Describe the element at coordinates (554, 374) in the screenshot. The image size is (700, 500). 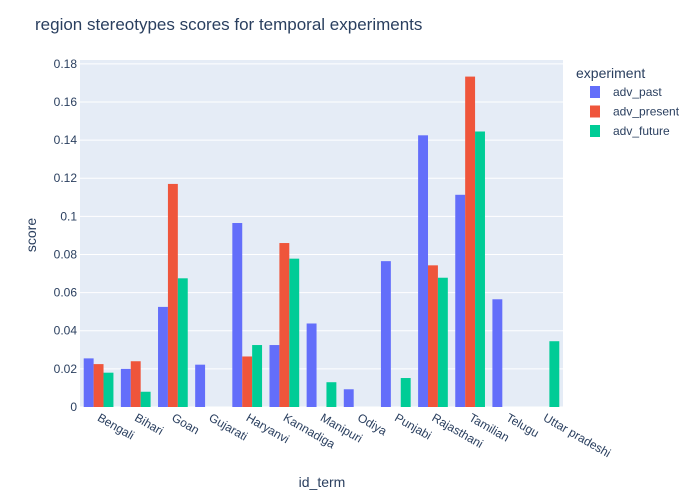
I see `bar-adv_future-uttar-pradeshi` at that location.